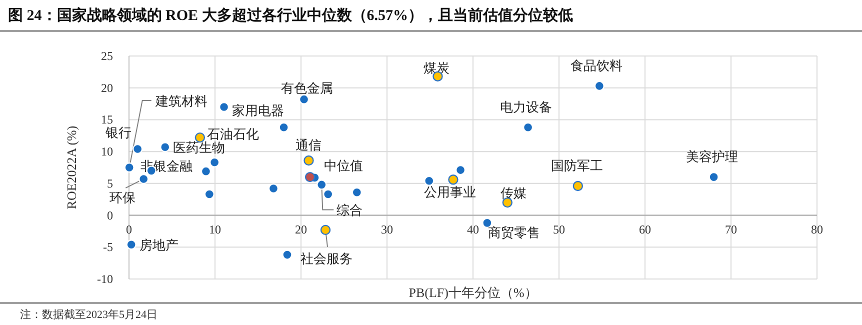  I want to click on y-tick-label: 20, so click(107, 87).